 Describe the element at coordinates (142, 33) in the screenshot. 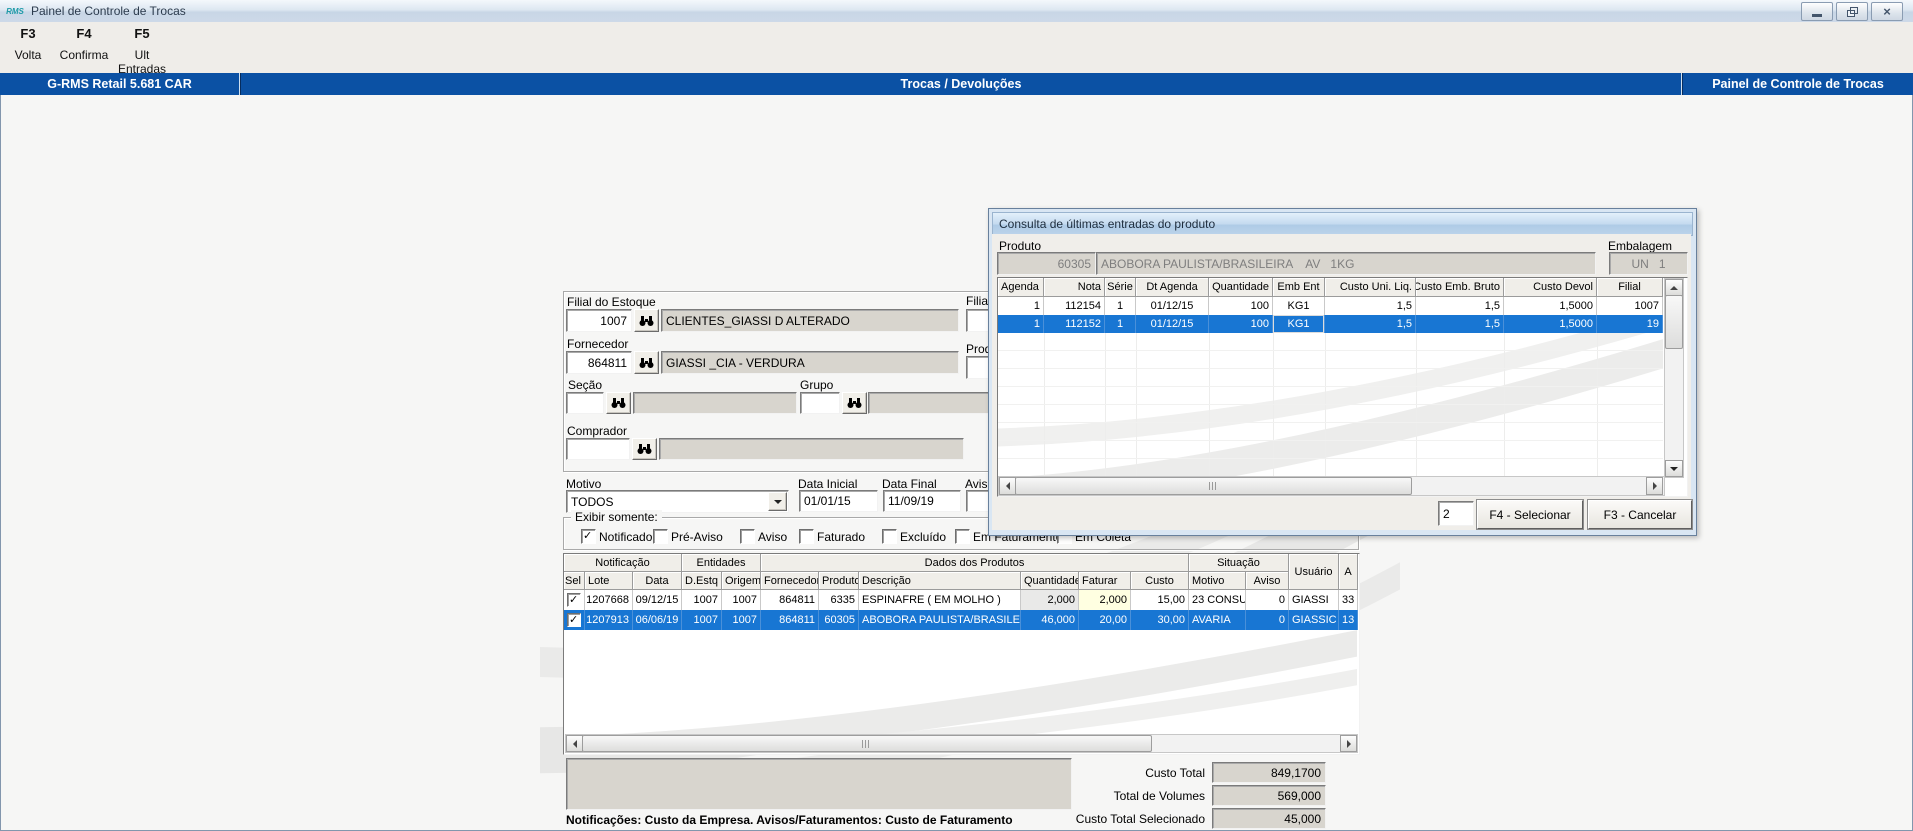

I see `ult-entradas-fkey: F5` at that location.